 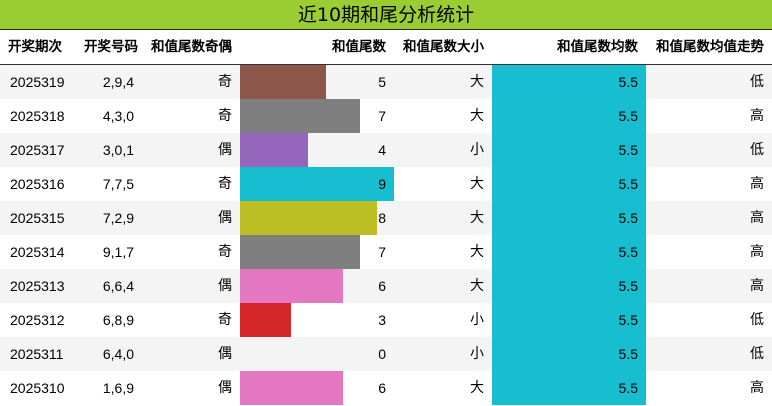 What do you see at coordinates (37, 320) in the screenshot?
I see `cell-period: 2025312` at bounding box center [37, 320].